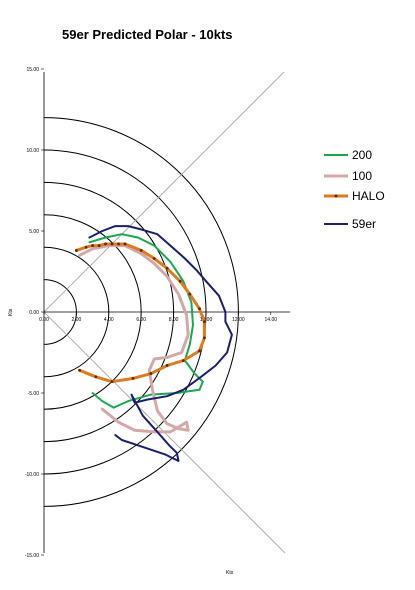 The image size is (415, 590). I want to click on x-tick-label: 8.00, so click(174, 320).